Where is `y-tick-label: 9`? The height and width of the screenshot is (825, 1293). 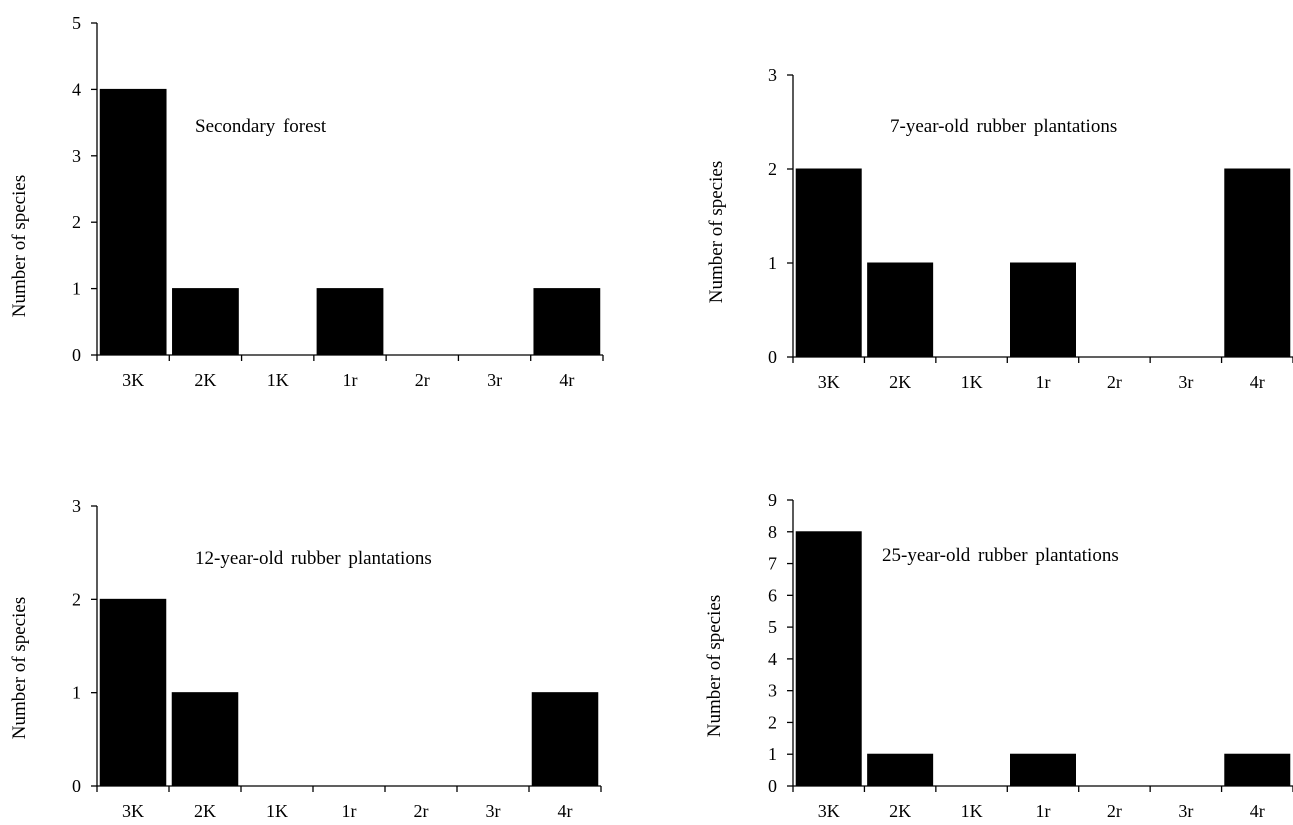 y-tick-label: 9 is located at coordinates (772, 500).